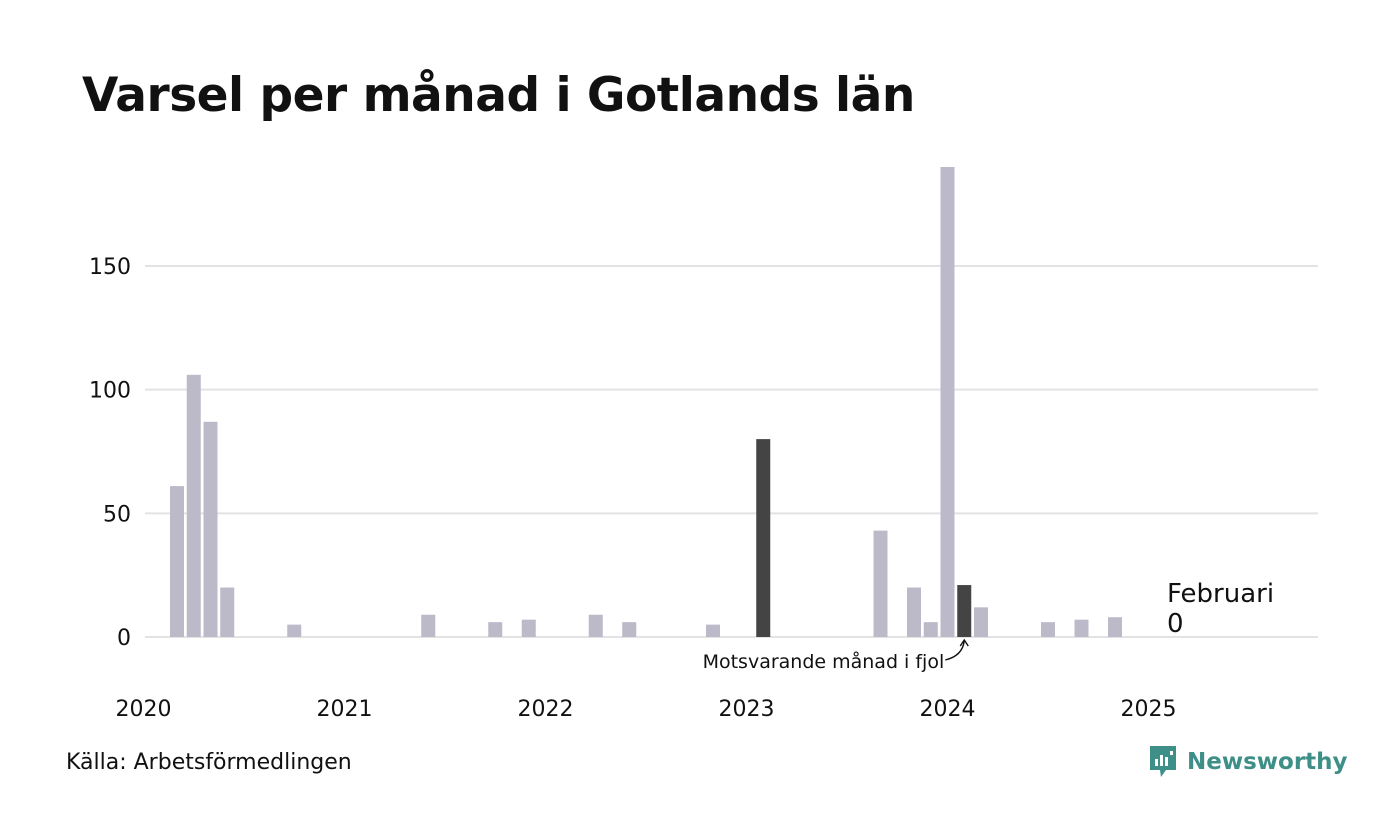  Describe the element at coordinates (955, 650) in the screenshot. I see `annotation-arrow` at that location.